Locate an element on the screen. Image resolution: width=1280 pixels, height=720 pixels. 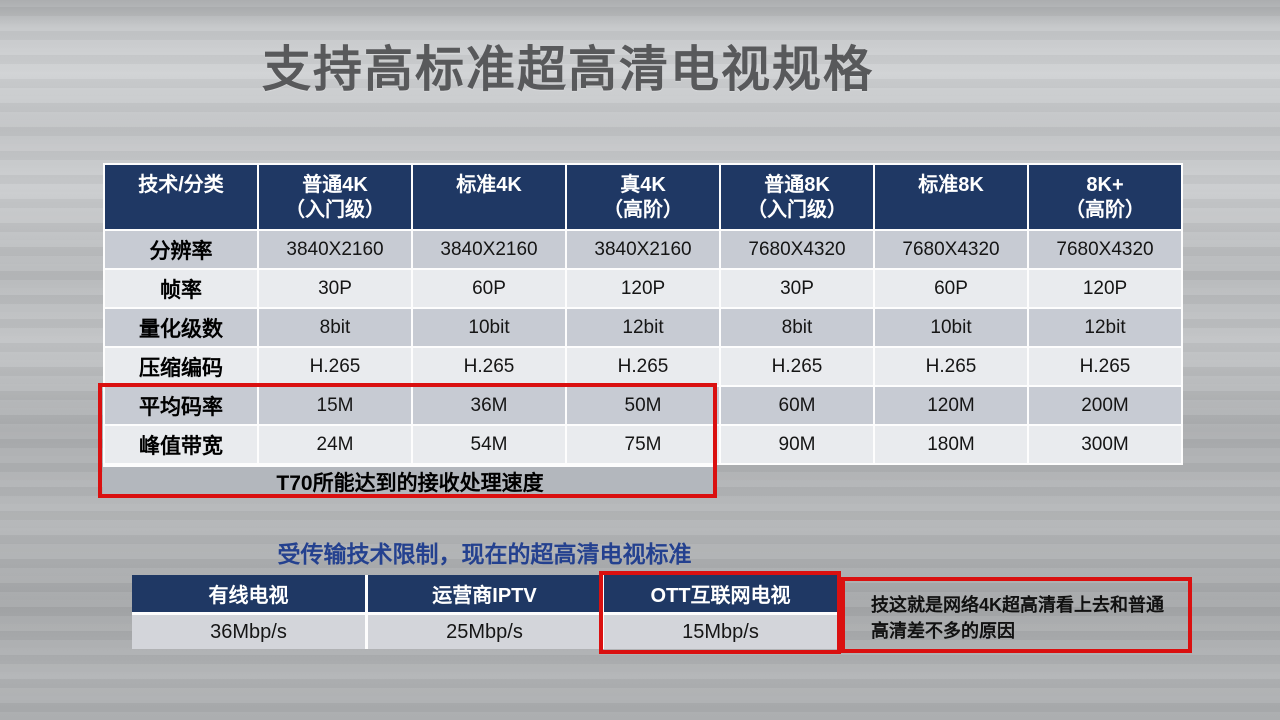
table-cell: 120M is located at coordinates (951, 405).